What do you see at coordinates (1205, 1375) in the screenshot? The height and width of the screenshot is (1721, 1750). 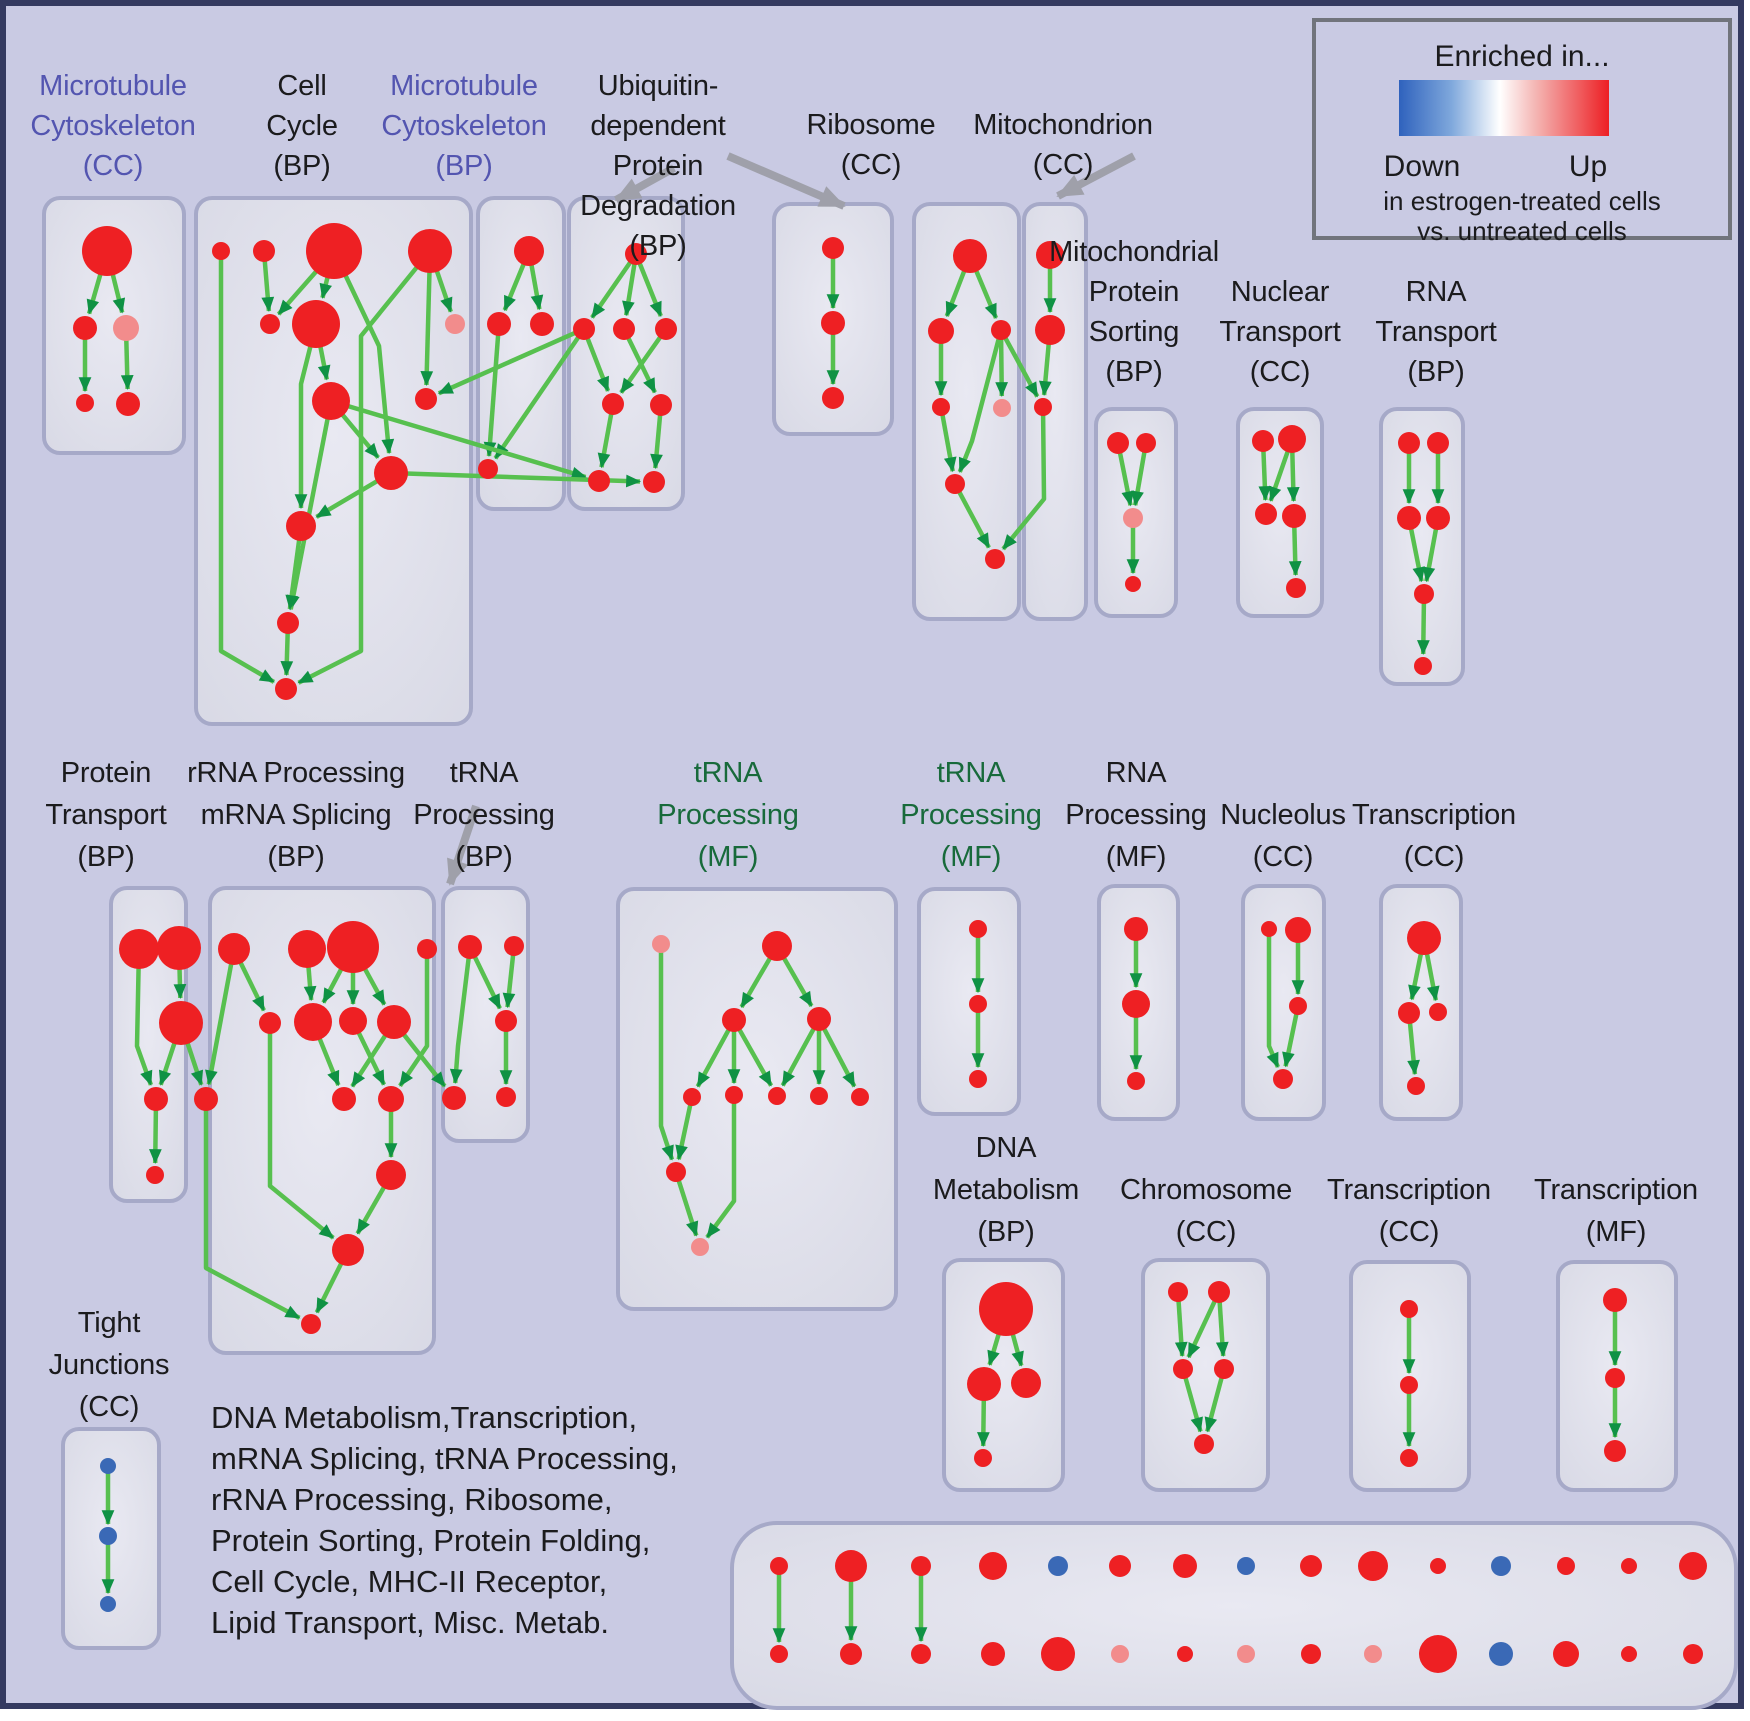 I see `cluster-box-g20` at bounding box center [1205, 1375].